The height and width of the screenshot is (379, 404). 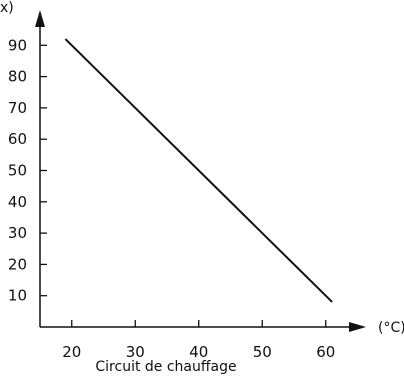 I want to click on y-tick-label: 40, so click(x=17, y=202).